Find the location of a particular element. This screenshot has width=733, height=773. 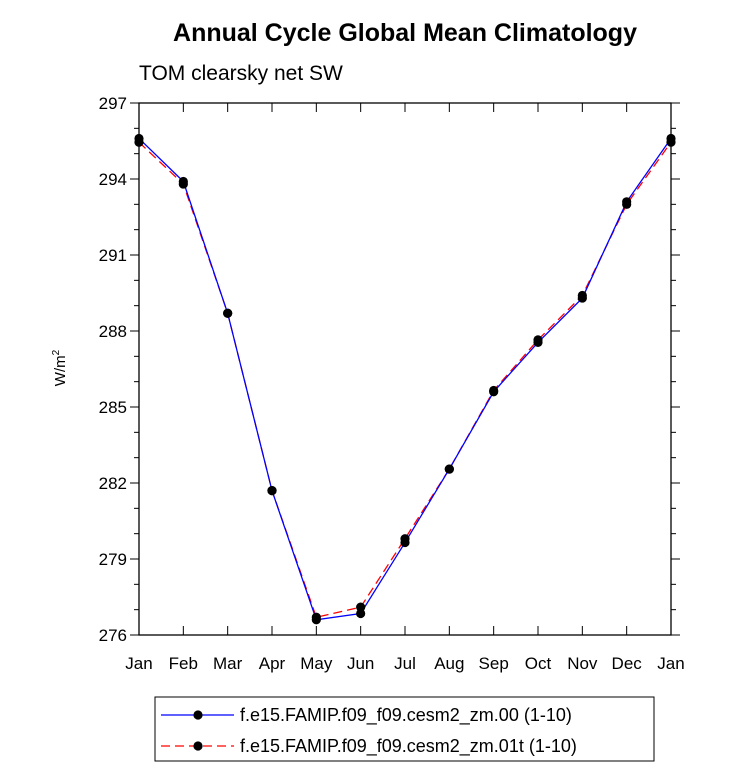

y-tick-label: 297 is located at coordinates (113, 103).